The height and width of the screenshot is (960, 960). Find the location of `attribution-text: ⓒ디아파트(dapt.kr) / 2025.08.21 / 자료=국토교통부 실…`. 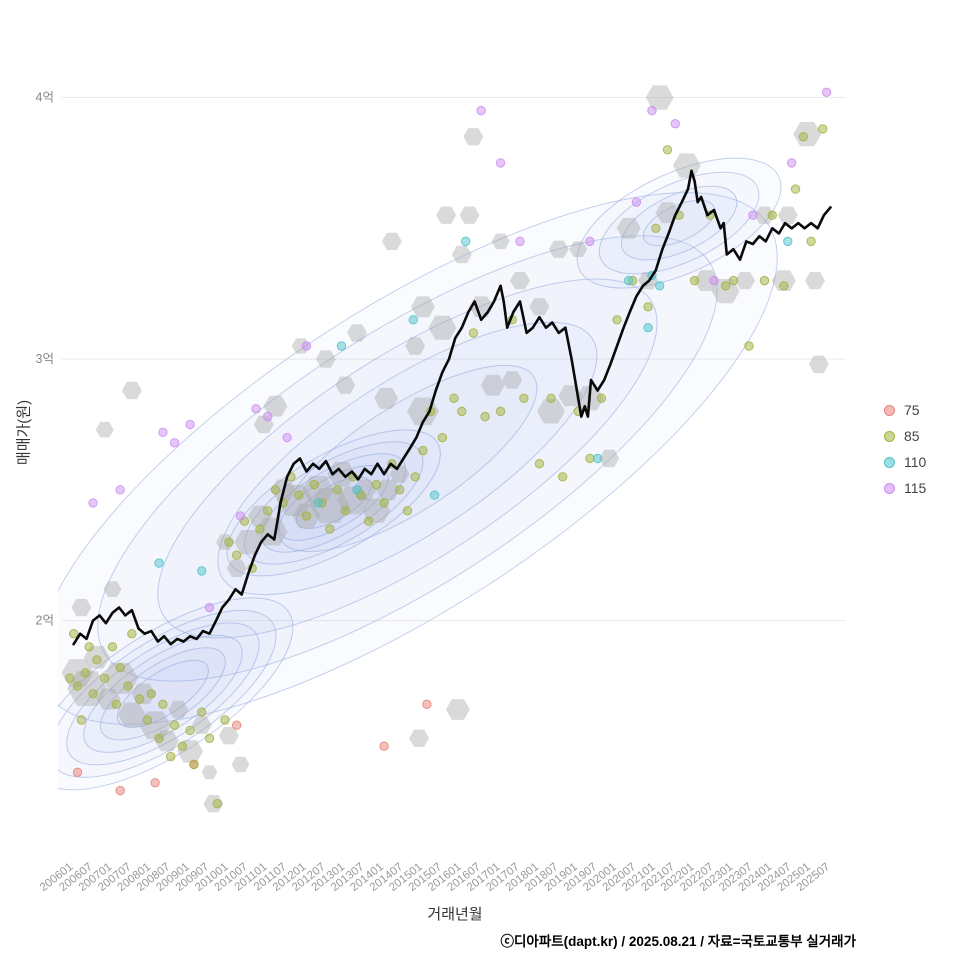

attribution-text: ⓒ디아파트(dapt.kr) / 2025.08.21 / 자료=국토교통부 실… is located at coordinates (678, 941).